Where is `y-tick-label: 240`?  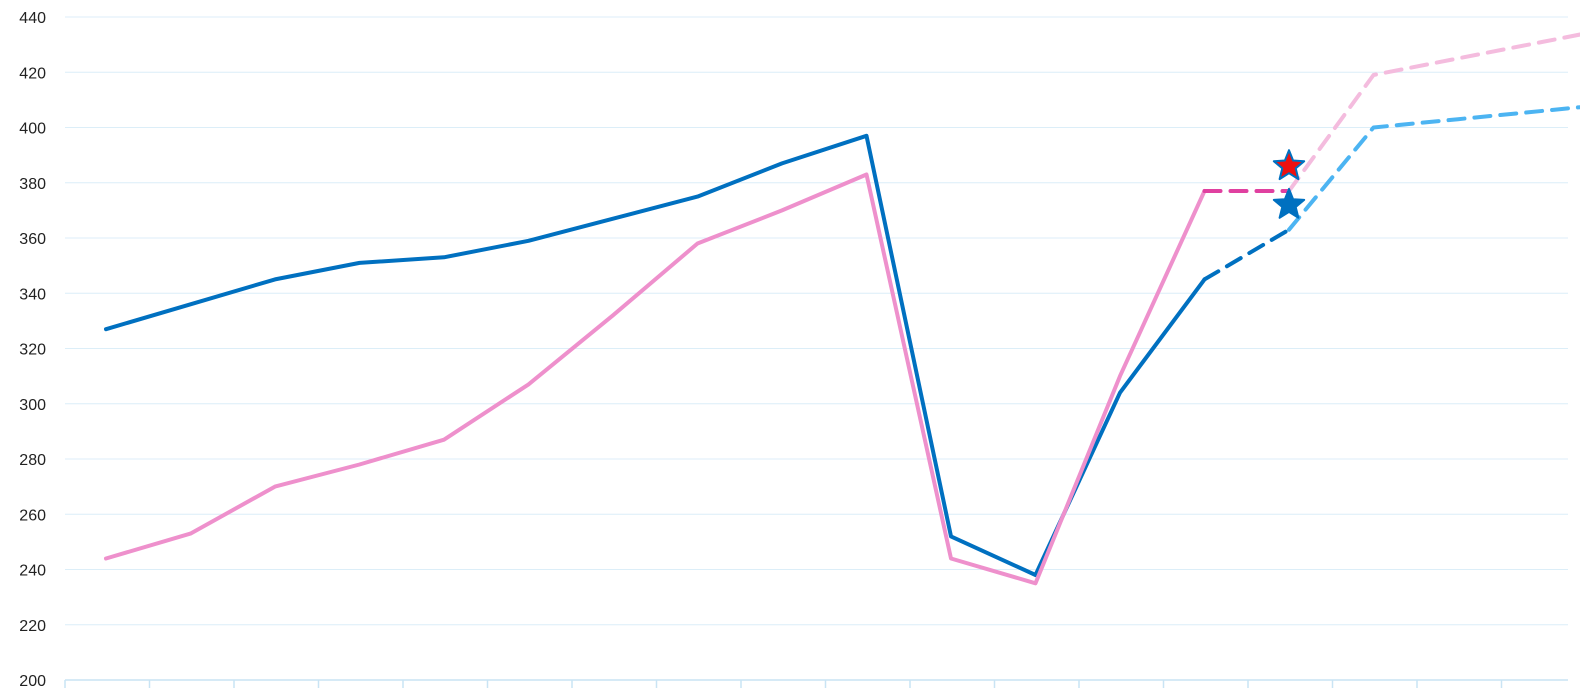 y-tick-label: 240 is located at coordinates (32, 571).